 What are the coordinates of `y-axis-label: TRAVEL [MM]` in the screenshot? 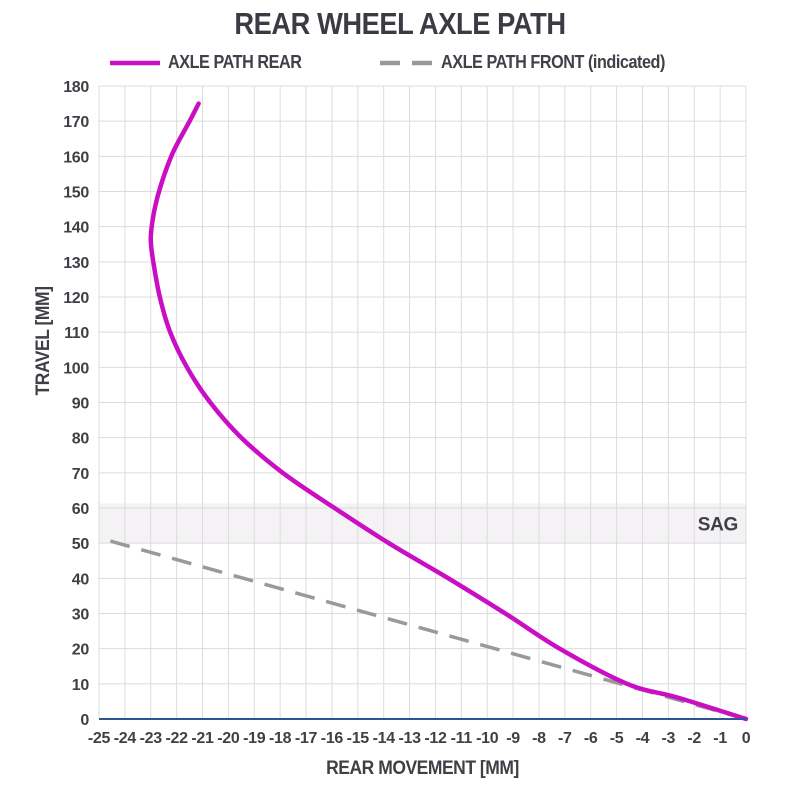 It's located at (43, 341).